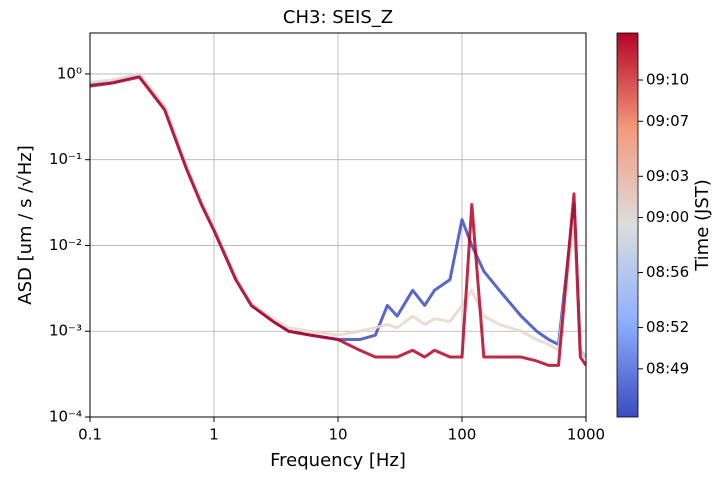 This screenshot has width=724, height=479. I want to click on y-tick-label: 10⁻¹, so click(65, 159).